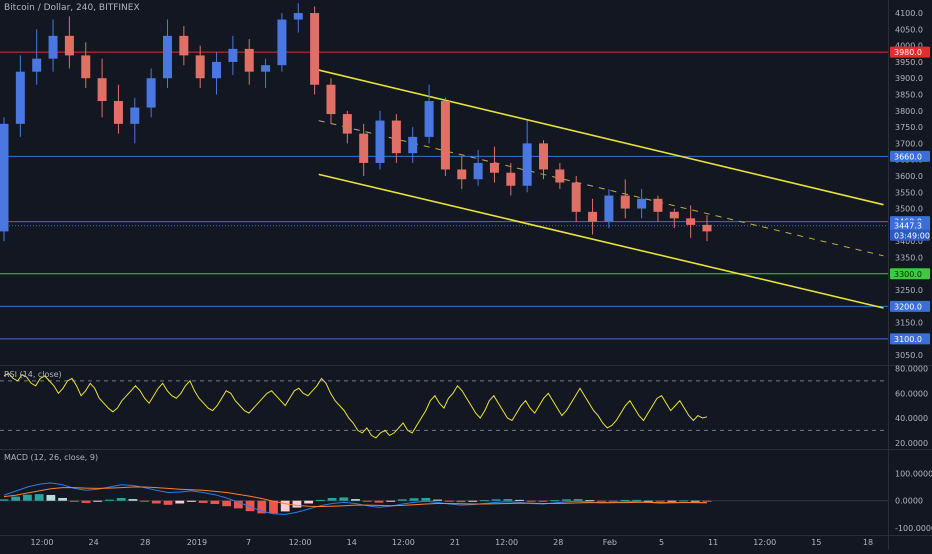 The width and height of the screenshot is (932, 554). What do you see at coordinates (355, 497) in the screenshot?
I see `macd-signal-line` at bounding box center [355, 497].